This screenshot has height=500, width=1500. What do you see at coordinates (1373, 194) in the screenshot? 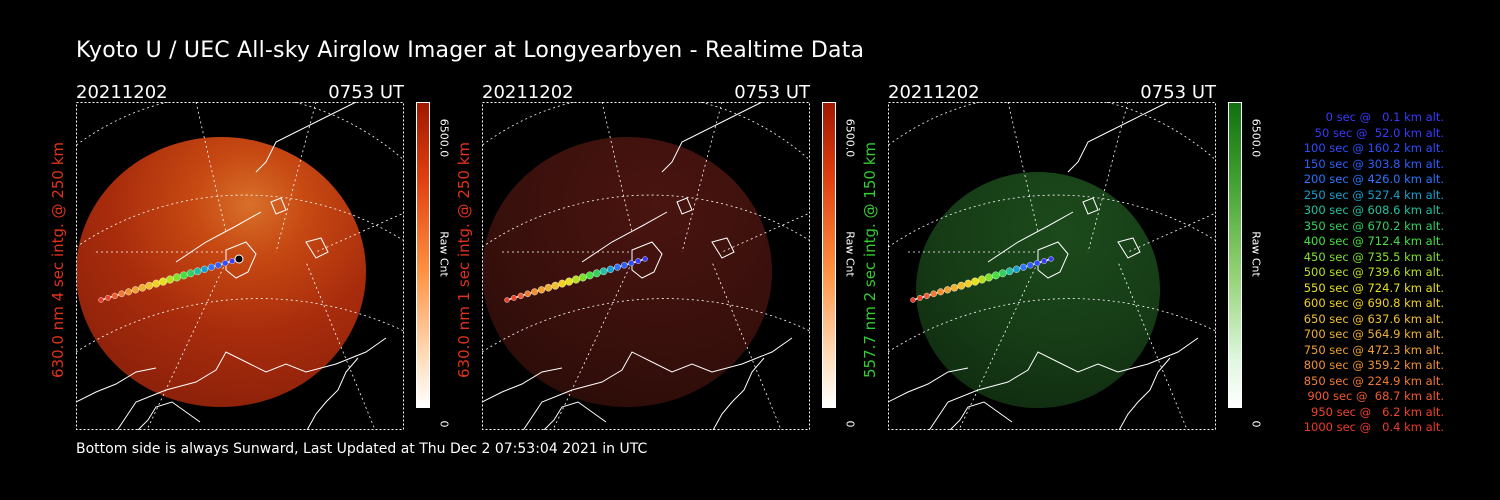
I see `legend-row: 250 sec @ 527.4 km alt.` at bounding box center [1373, 194].